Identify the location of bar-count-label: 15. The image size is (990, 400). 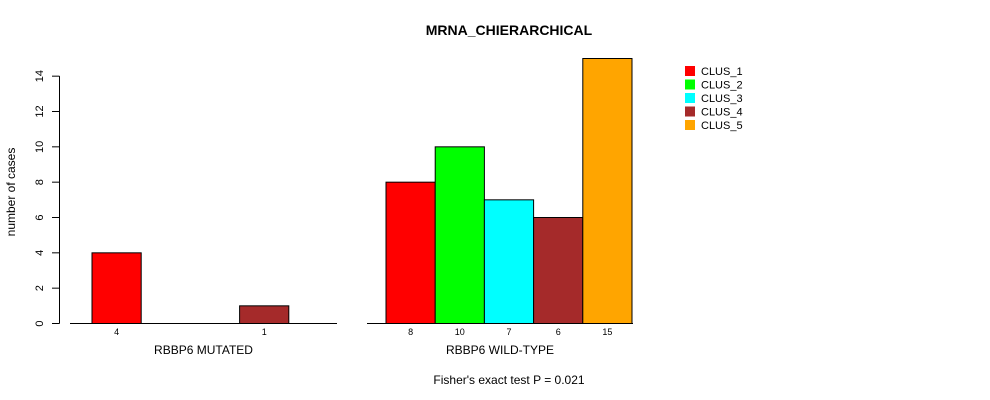
(607, 332).